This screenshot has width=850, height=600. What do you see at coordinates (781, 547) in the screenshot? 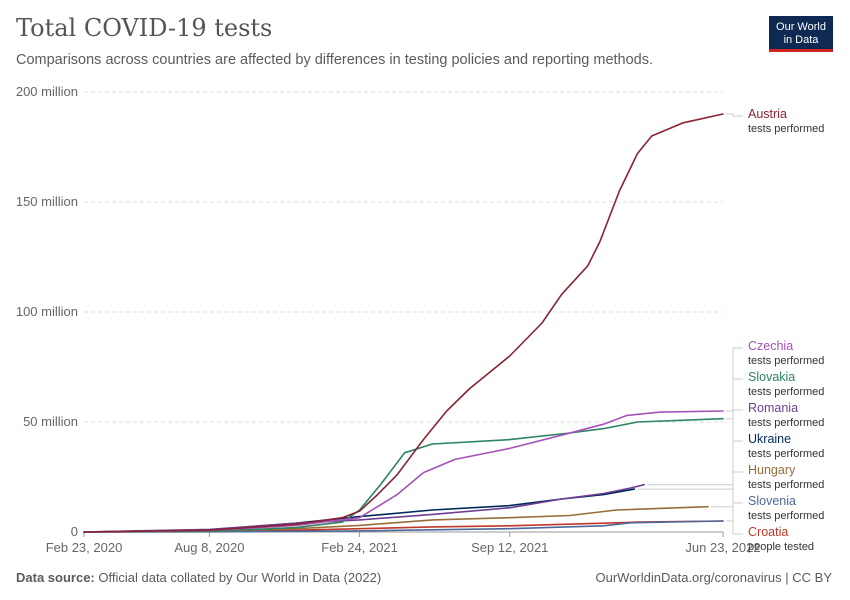
I see `legend-note: people tested` at bounding box center [781, 547].